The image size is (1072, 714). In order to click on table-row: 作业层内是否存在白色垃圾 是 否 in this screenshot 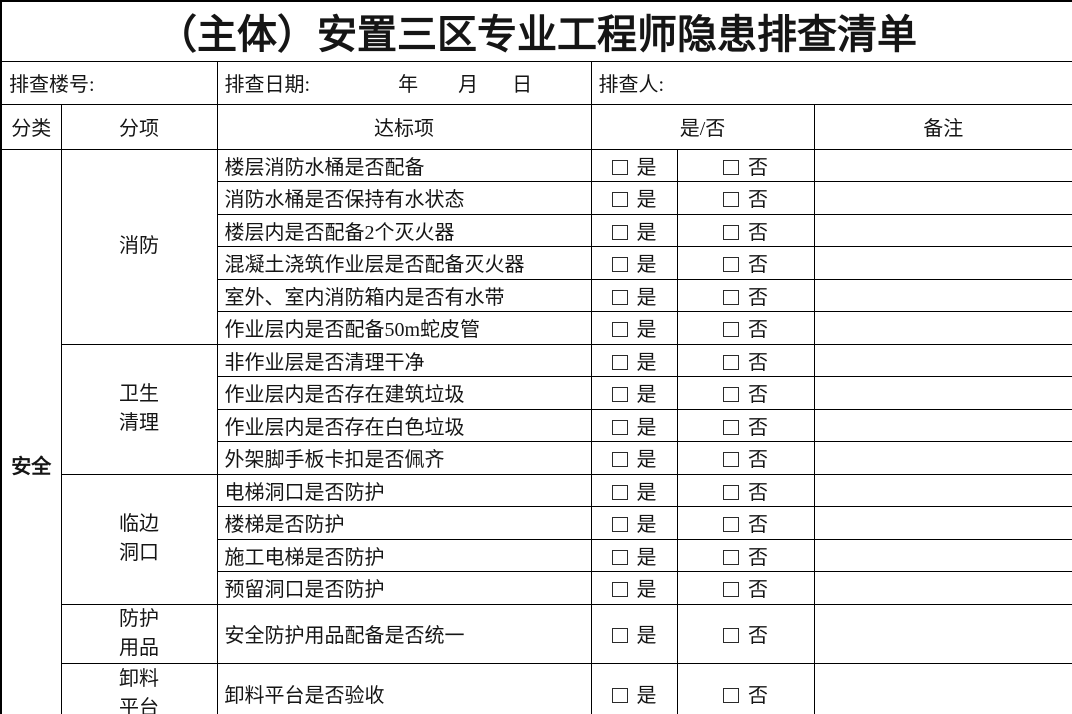, I will do `click(536, 425)`.